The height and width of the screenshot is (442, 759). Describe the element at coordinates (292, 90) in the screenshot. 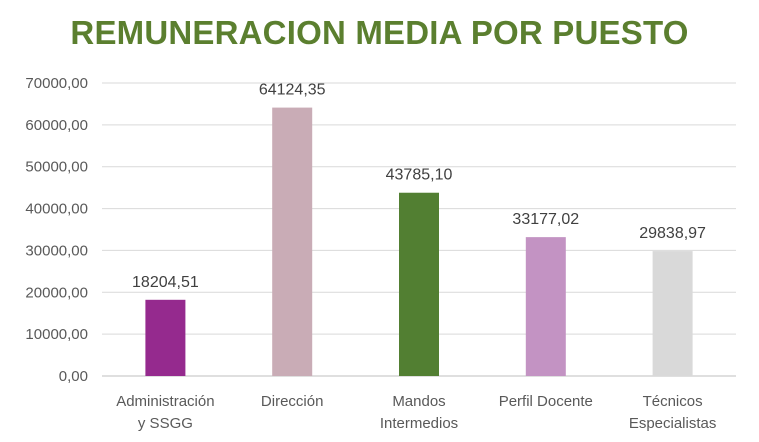

I see `data-label: 64124,35` at that location.